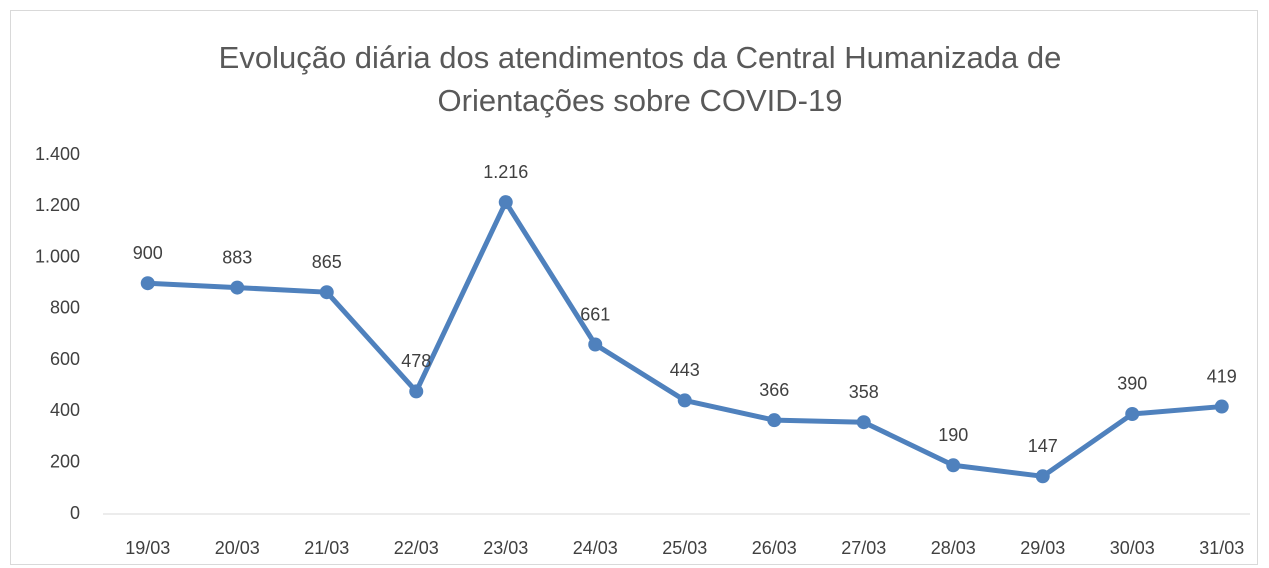 This screenshot has height=568, width=1269. What do you see at coordinates (326, 548) in the screenshot?
I see `x-tick-label: 21/03` at bounding box center [326, 548].